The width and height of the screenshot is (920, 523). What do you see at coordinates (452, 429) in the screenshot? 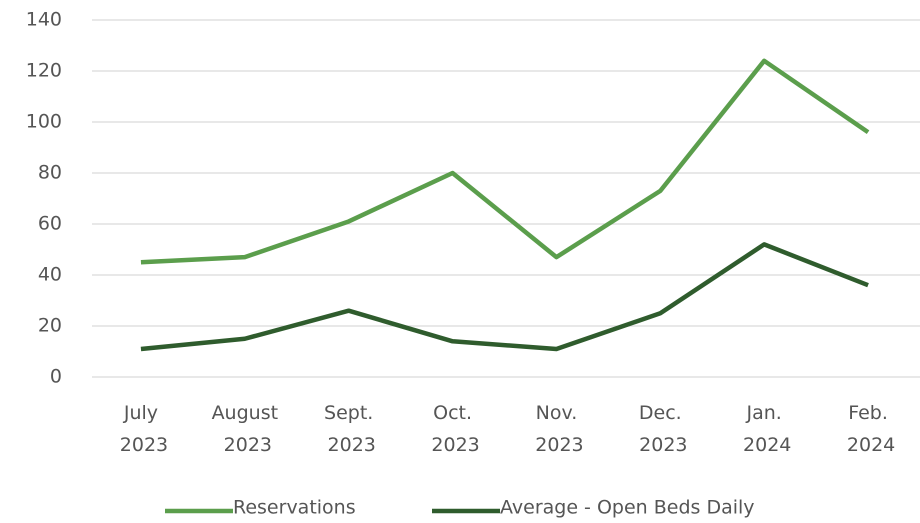
I see `x-tick-label: Oct. 2023` at bounding box center [452, 429].